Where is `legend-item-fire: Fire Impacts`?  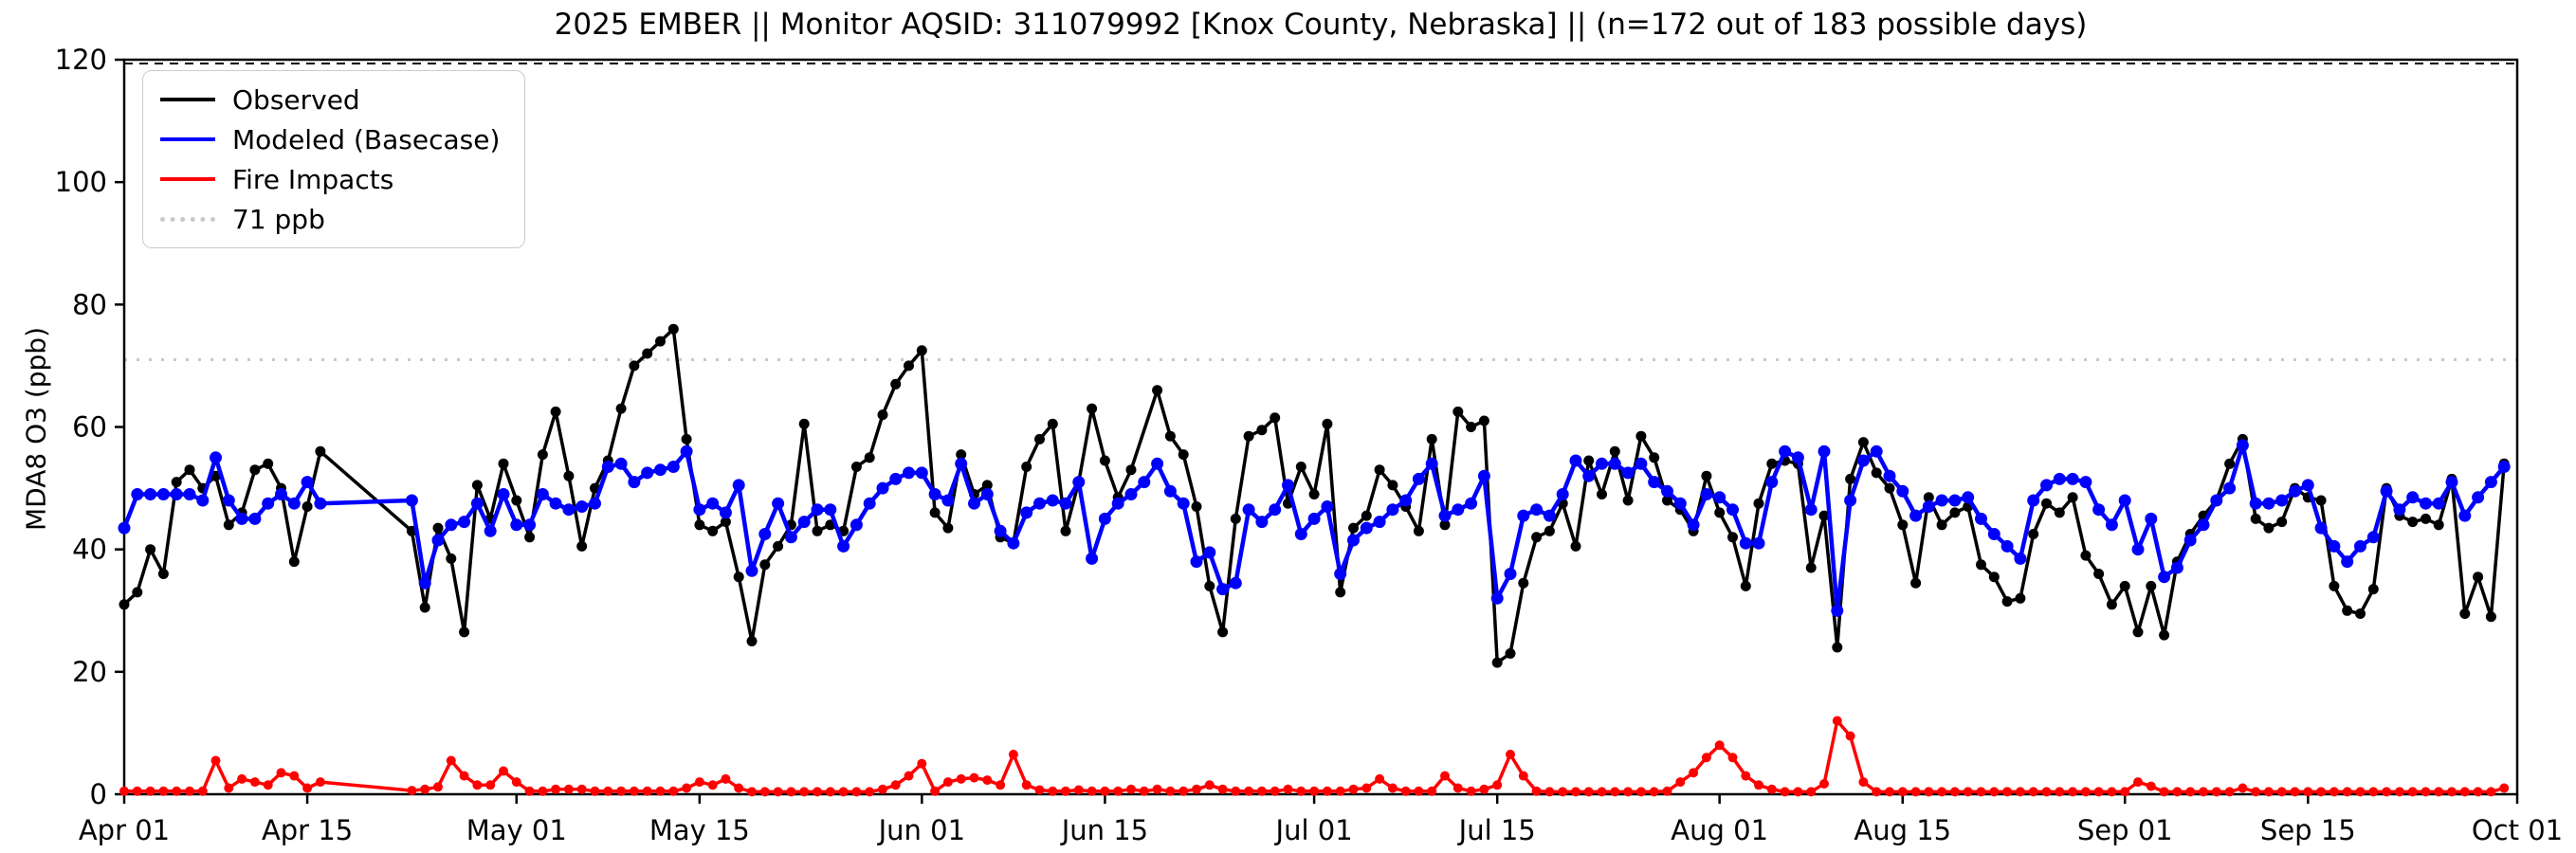 legend-item-fire: Fire Impacts is located at coordinates (330, 179).